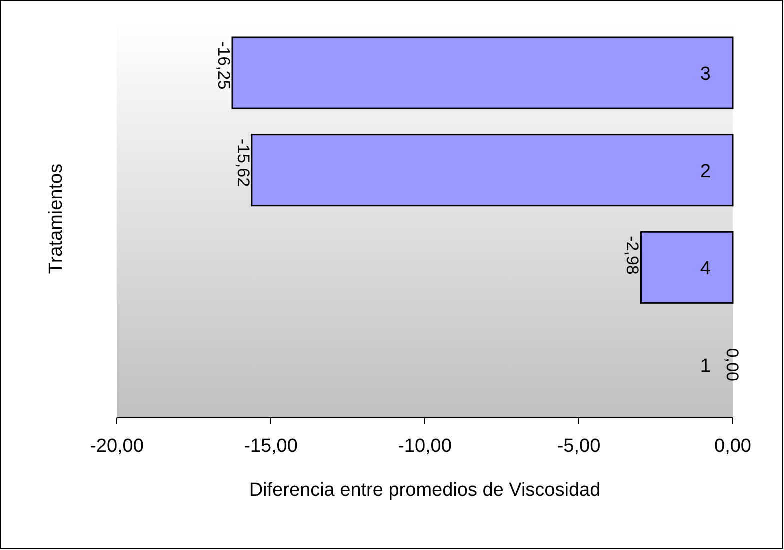  Describe the element at coordinates (706, 269) in the screenshot. I see `y-tick-label: 4` at that location.